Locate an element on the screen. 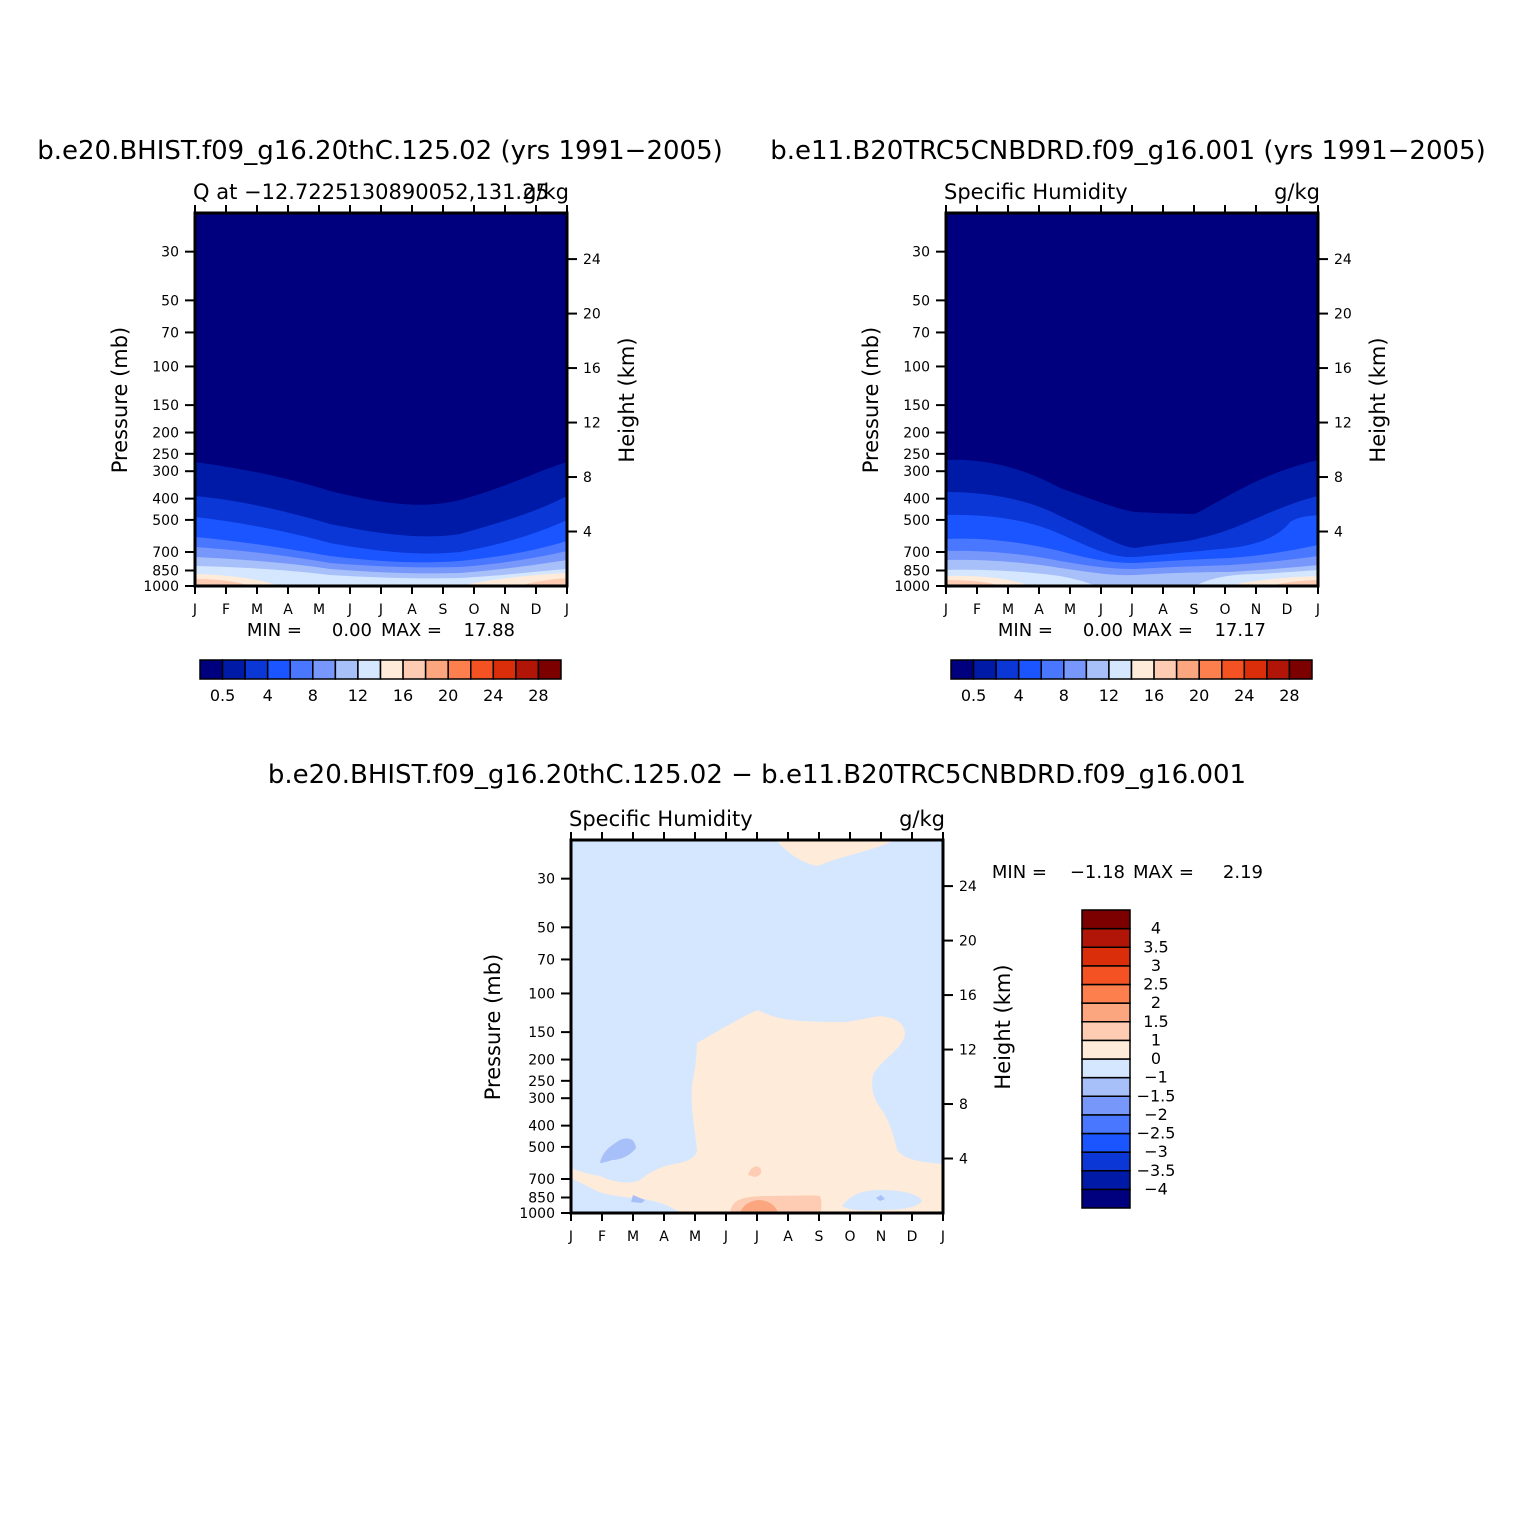 The width and height of the screenshot is (1513, 1517). left-string: Q at −12.7225130890052,131.25 is located at coordinates (371, 192).